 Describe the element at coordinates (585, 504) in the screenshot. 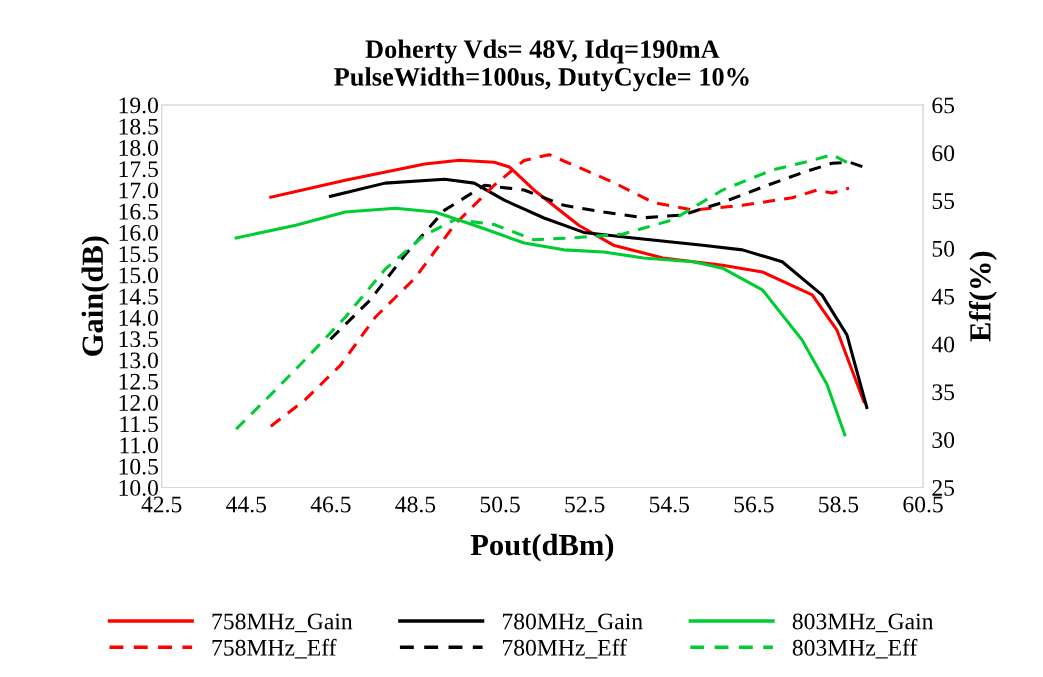

I see `x-tick-label: 52.5` at that location.